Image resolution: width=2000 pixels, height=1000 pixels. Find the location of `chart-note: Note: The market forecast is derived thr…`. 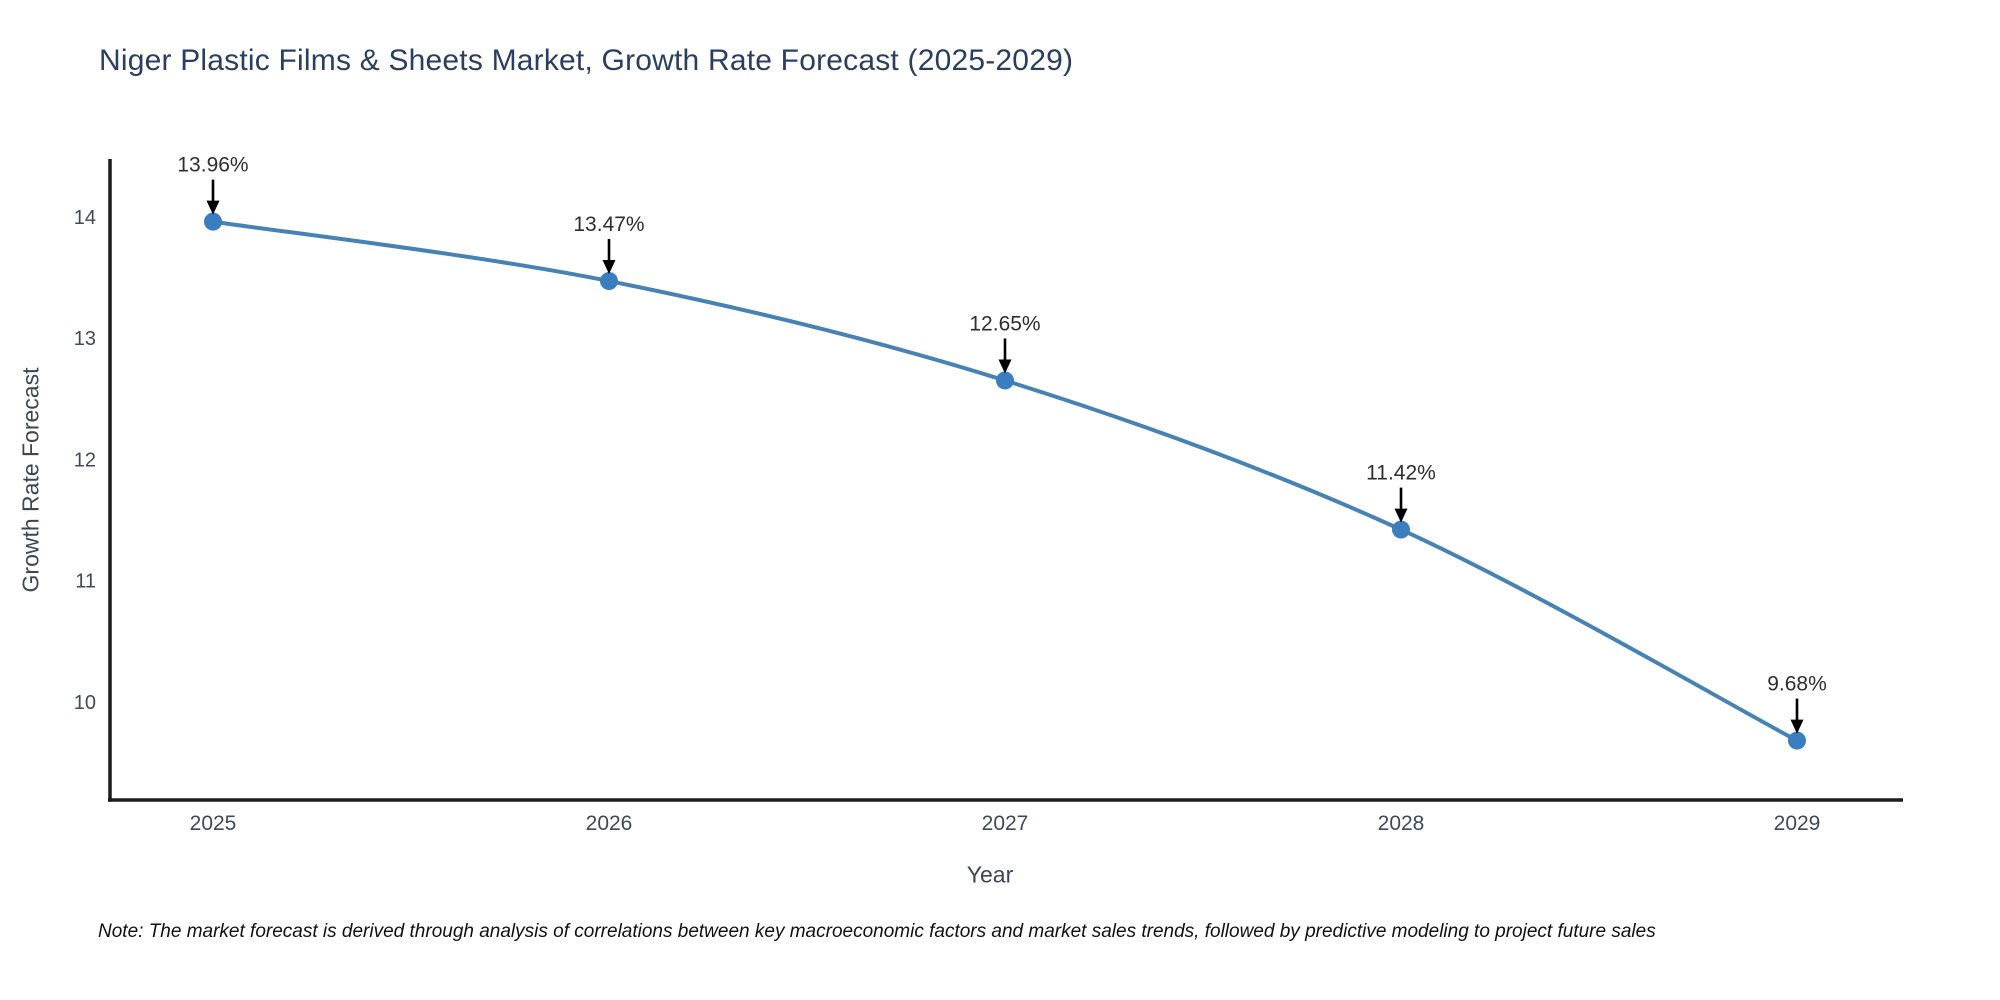

chart-note: Note: The market forecast is derived thr… is located at coordinates (877, 931).